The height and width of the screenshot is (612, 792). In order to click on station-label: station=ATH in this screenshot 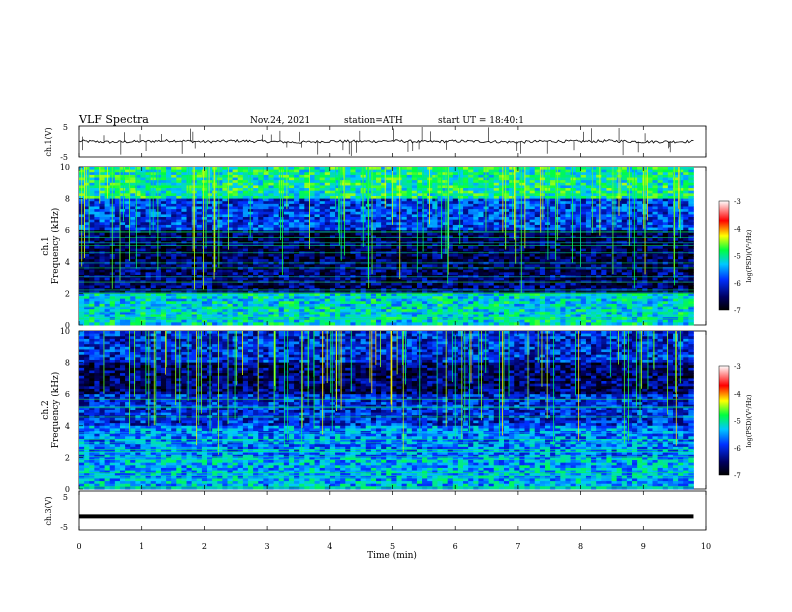, I will do `click(373, 121)`.